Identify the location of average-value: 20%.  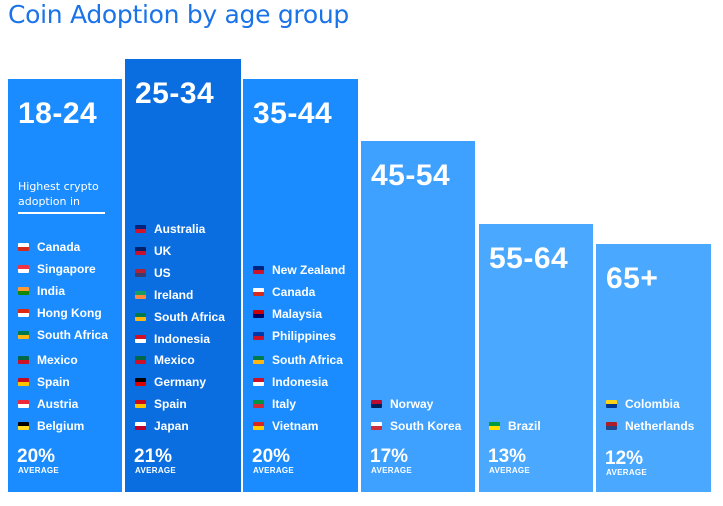
(36, 456).